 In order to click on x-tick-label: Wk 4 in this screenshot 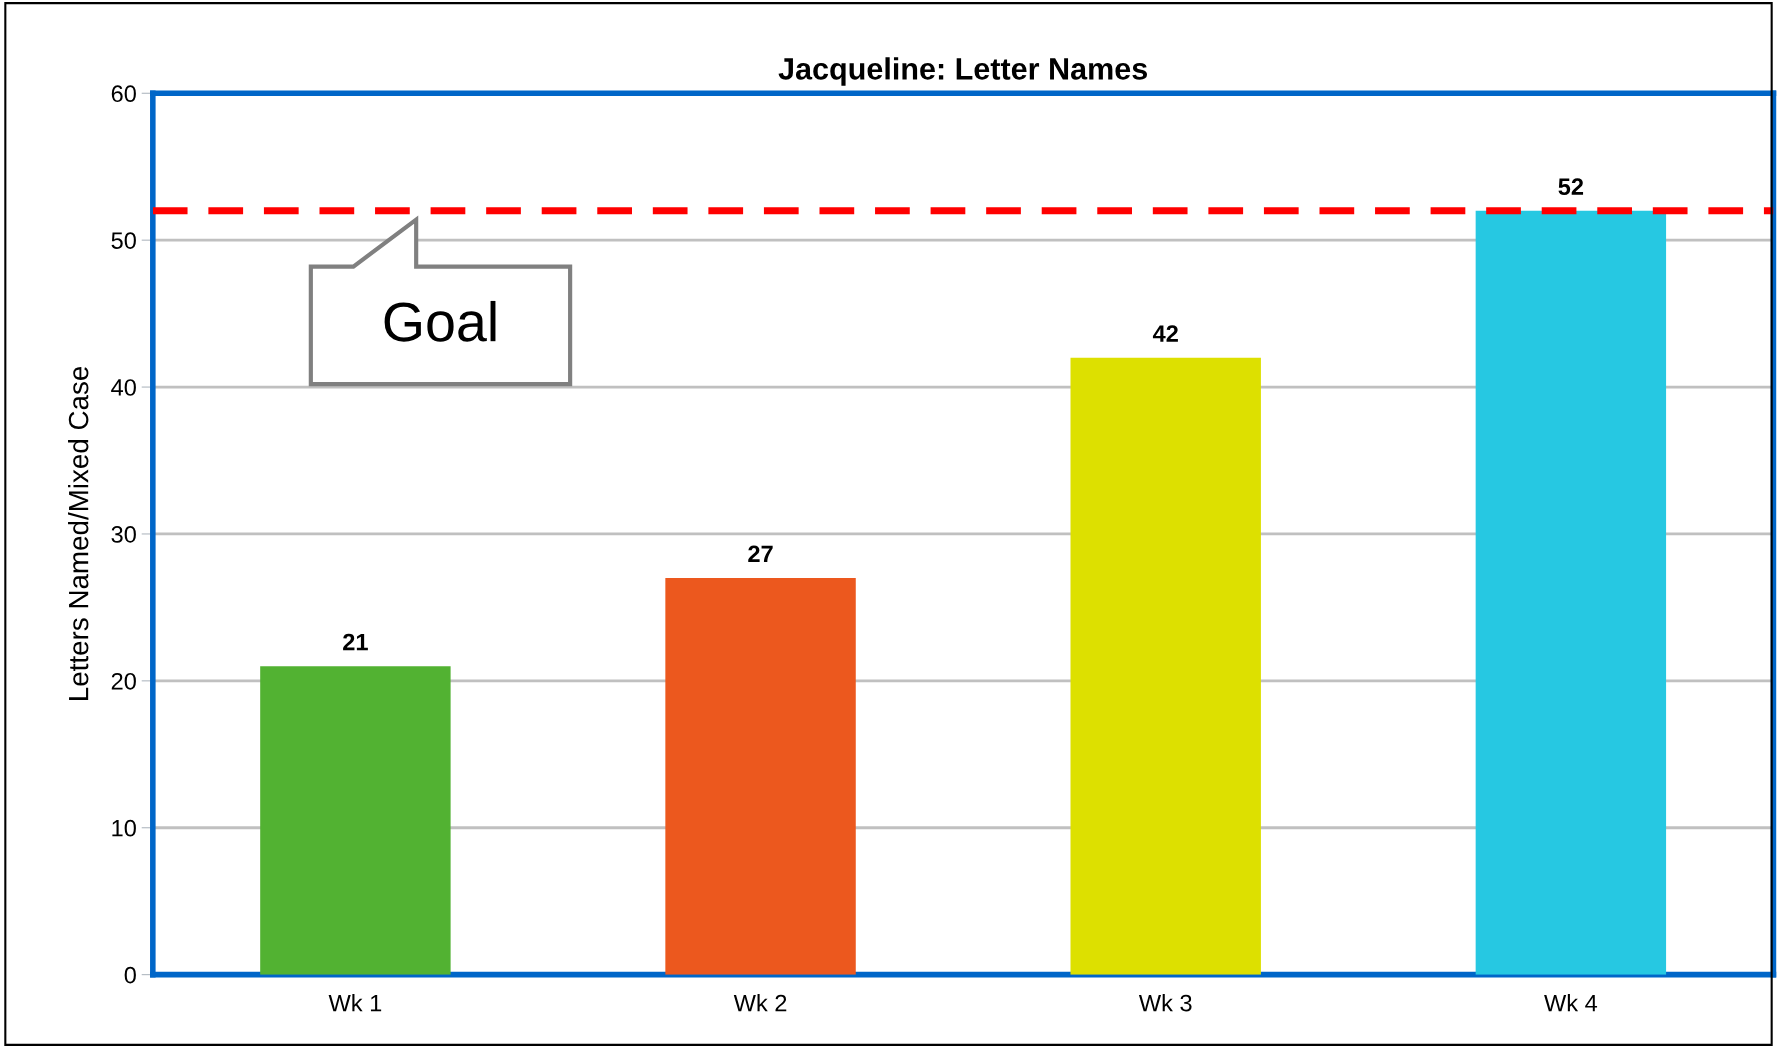, I will do `click(1571, 1003)`.